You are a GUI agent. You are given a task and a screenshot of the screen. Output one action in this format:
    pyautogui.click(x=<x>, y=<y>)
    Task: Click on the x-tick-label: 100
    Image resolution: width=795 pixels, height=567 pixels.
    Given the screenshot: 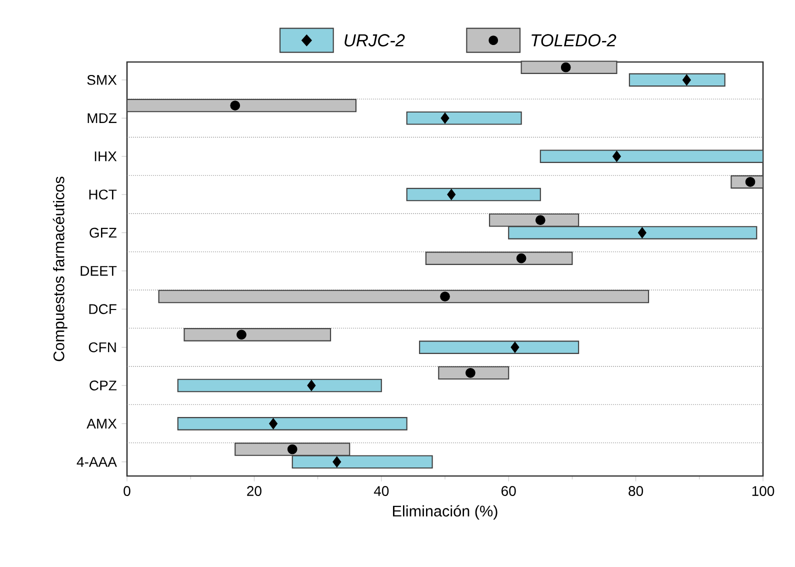 What is the action you would take?
    pyautogui.click(x=763, y=491)
    